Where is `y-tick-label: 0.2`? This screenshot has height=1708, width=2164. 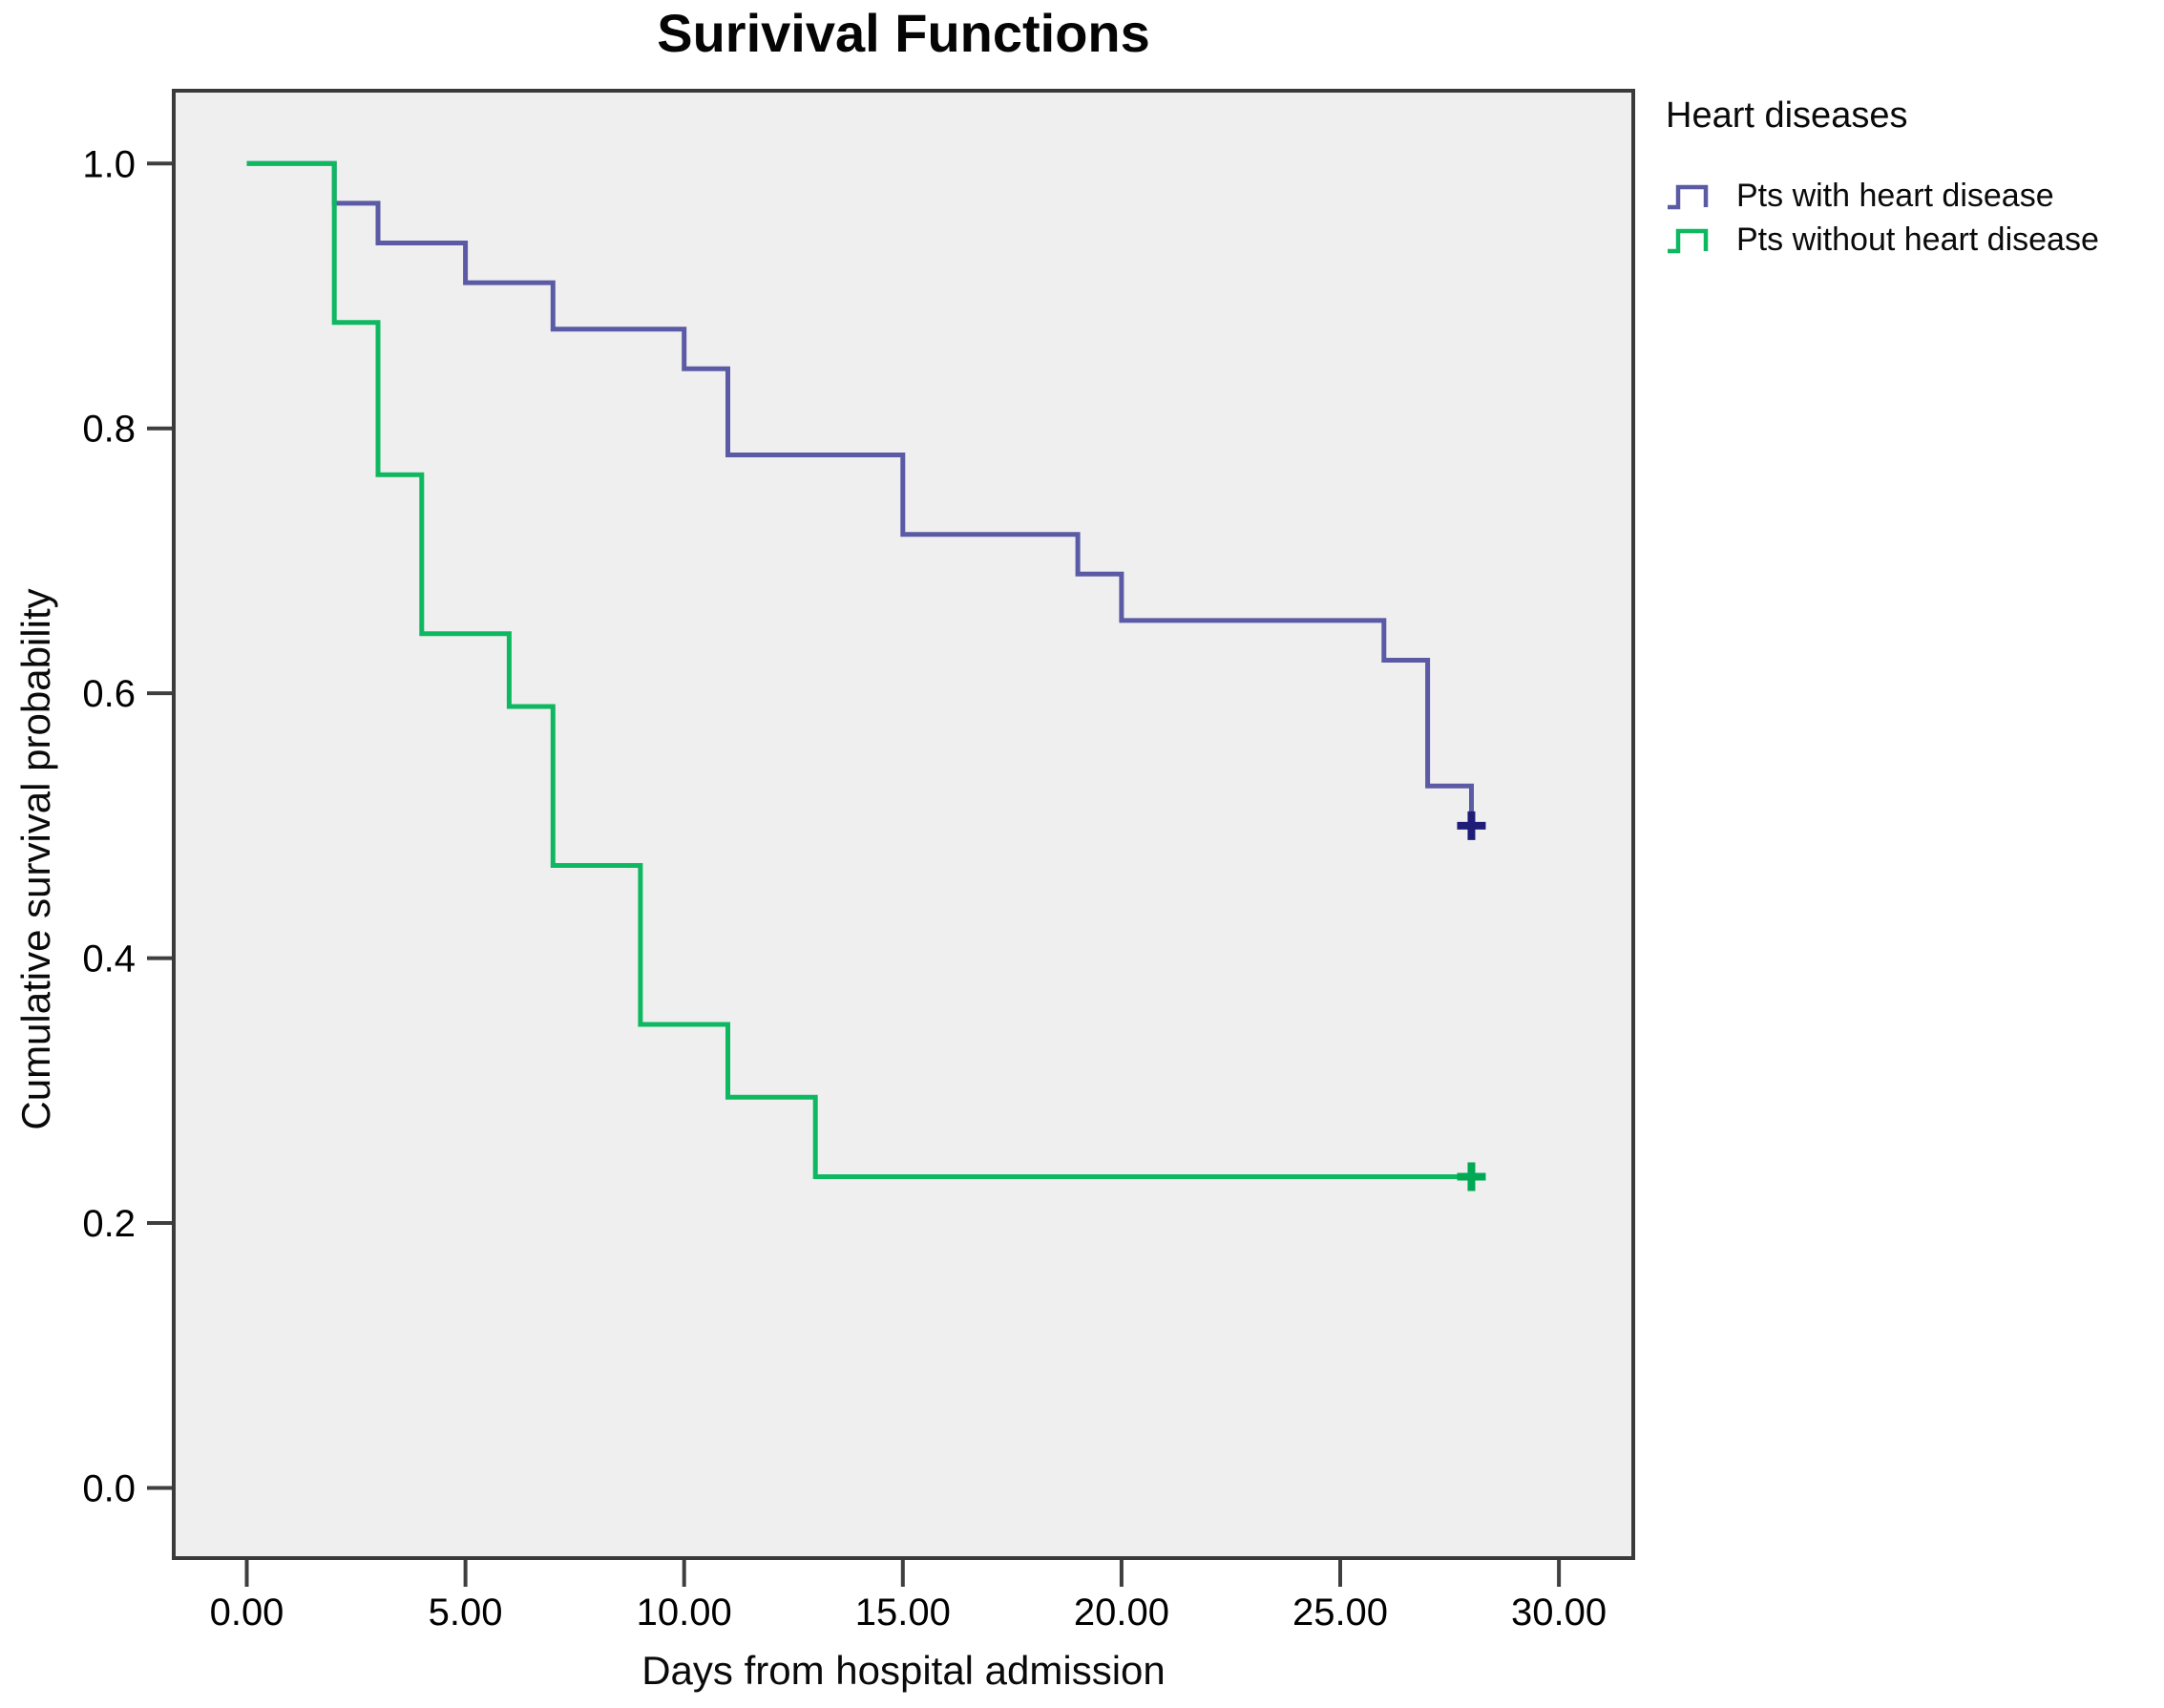 y-tick-label: 0.2 is located at coordinates (109, 1224).